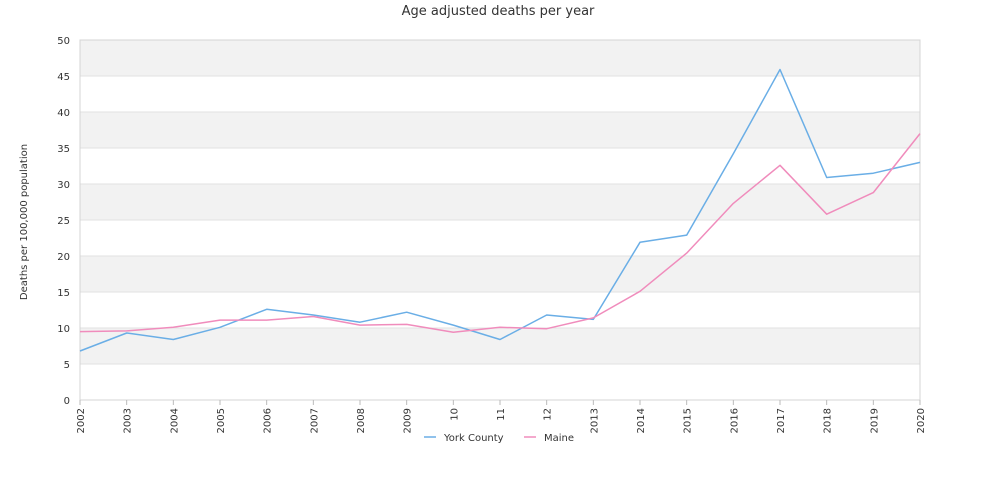 Image resolution: width=1000 pixels, height=504 pixels. I want to click on x-tick-label: 2015, so click(688, 420).